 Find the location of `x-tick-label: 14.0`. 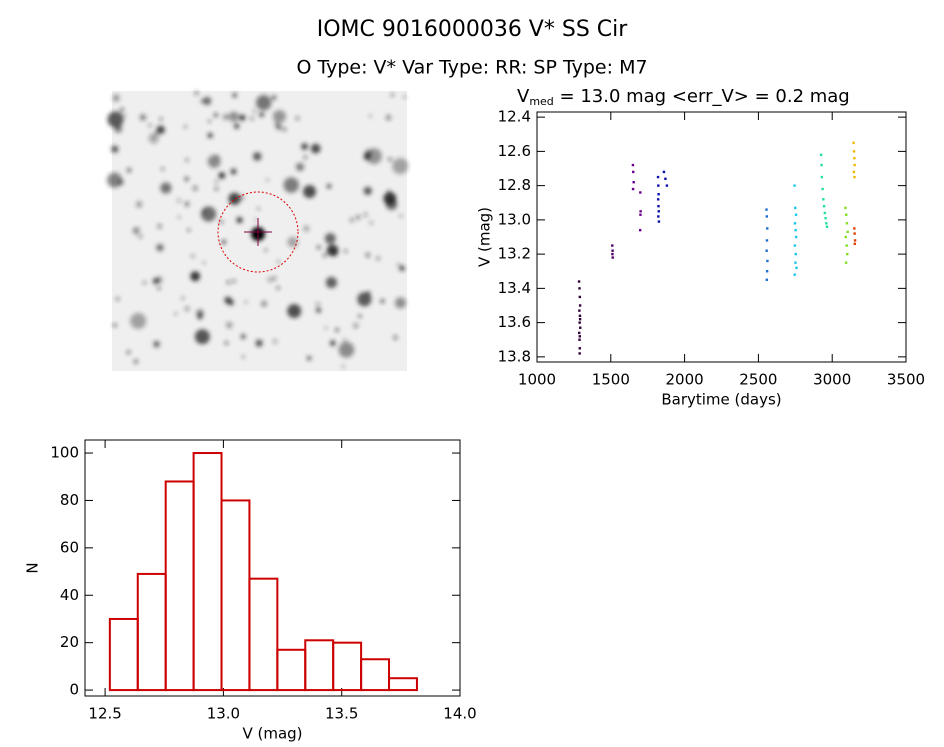

x-tick-label: 14.0 is located at coordinates (459, 714).